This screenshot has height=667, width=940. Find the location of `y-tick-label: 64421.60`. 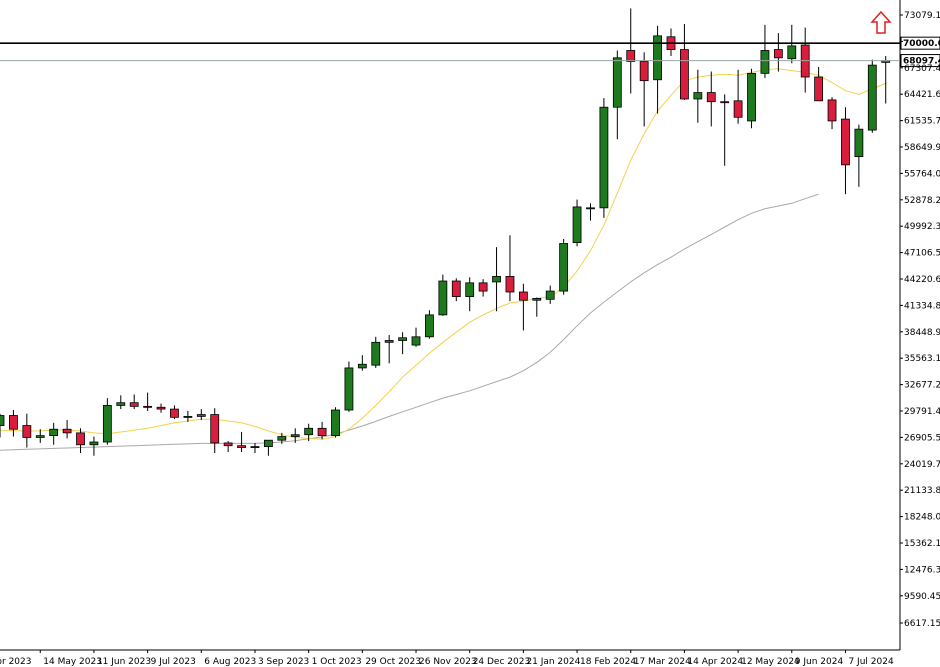

y-tick-label: 64421.60 is located at coordinates (922, 95).